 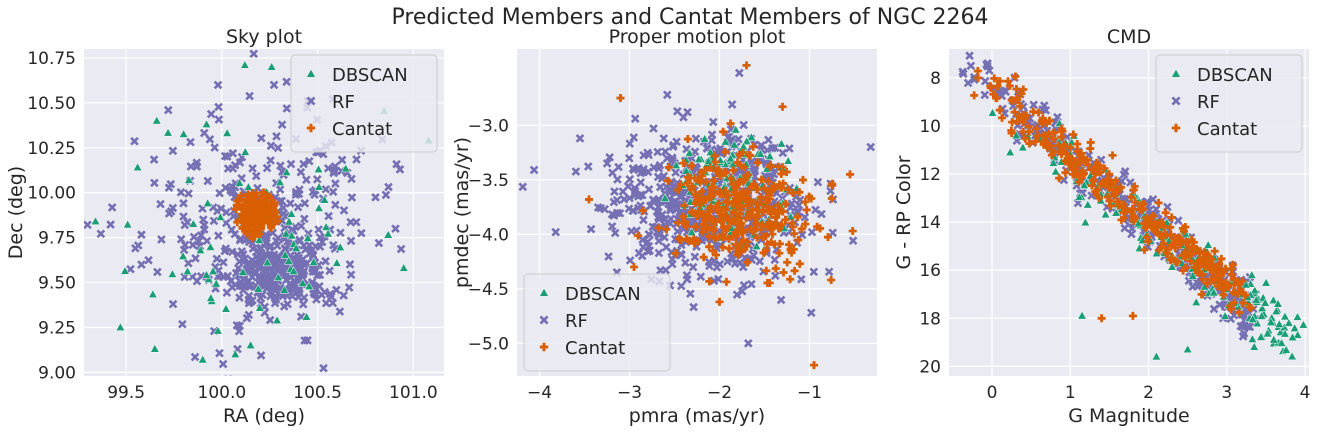 What do you see at coordinates (222, 393) in the screenshot?
I see `x-tick-label: 100.0` at bounding box center [222, 393].